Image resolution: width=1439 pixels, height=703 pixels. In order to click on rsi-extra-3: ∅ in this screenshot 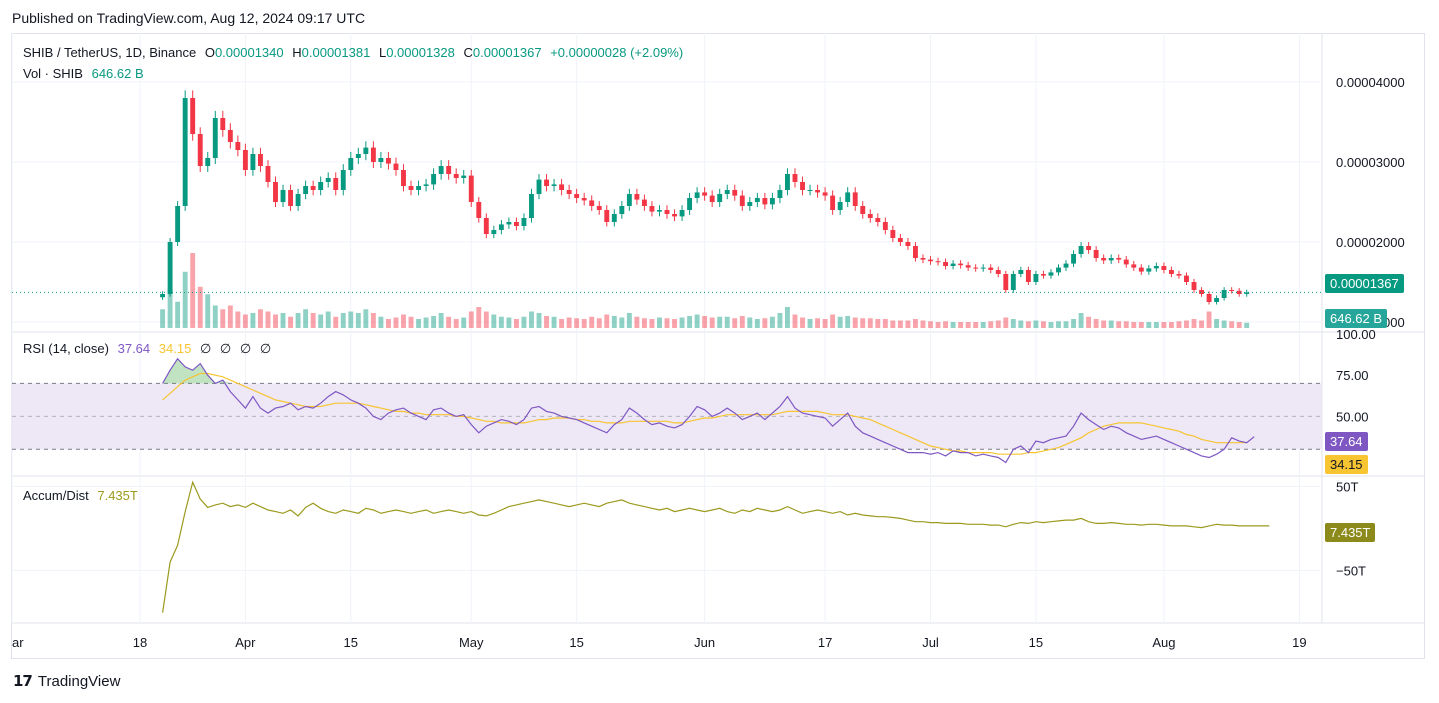, I will do `click(245, 348)`.